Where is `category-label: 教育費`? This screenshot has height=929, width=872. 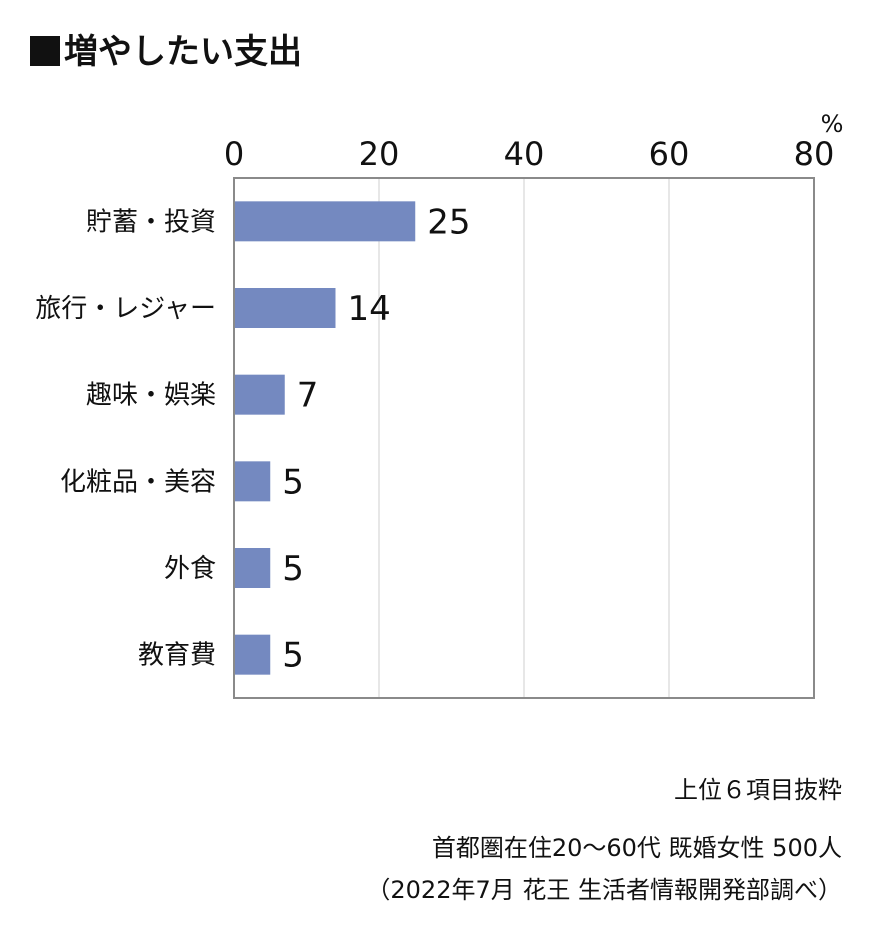
category-label: 教育費 is located at coordinates (177, 656).